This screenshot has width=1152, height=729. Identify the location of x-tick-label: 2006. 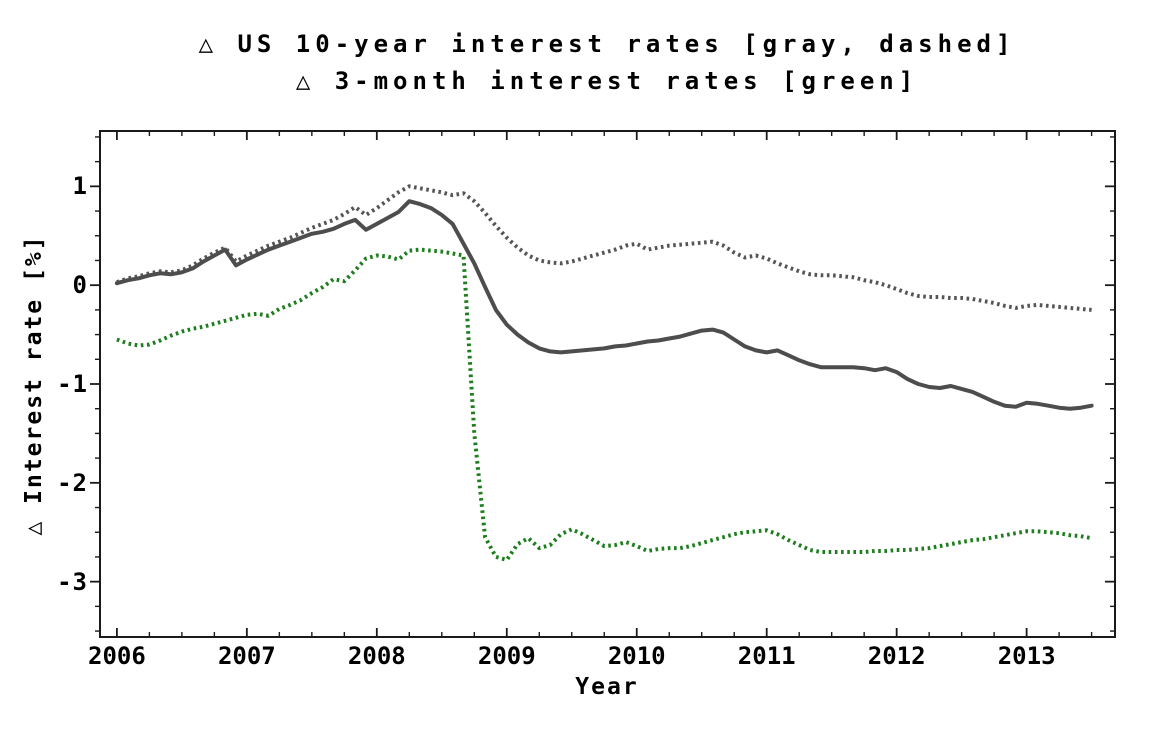
(116, 656).